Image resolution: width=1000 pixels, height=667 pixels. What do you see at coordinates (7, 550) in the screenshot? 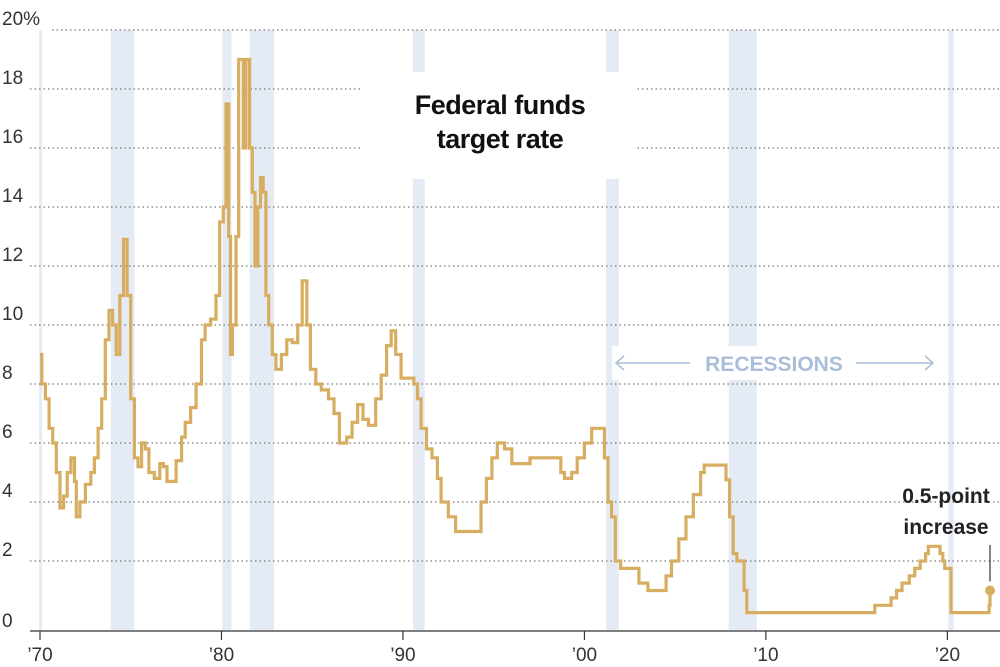
I see `y-tick-label-2: 2` at bounding box center [7, 550].